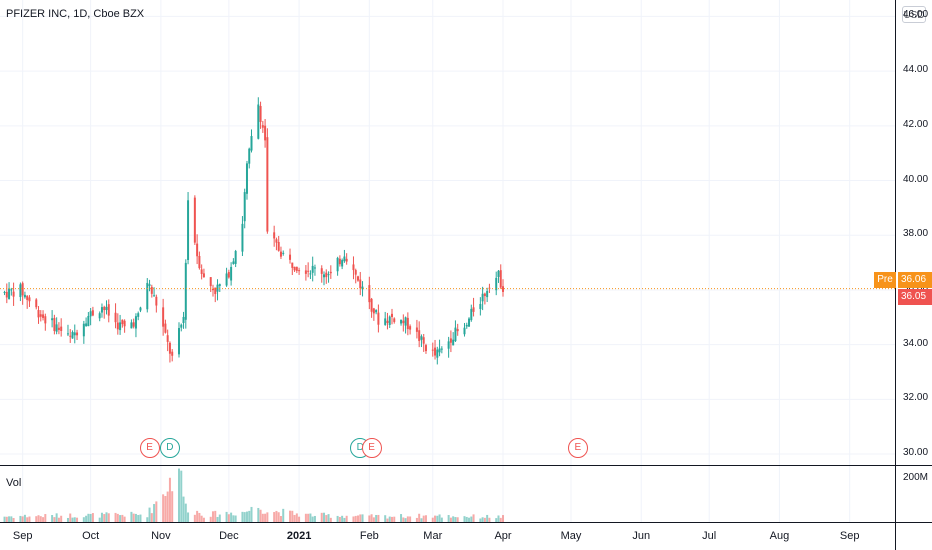 The image size is (932, 550). Describe the element at coordinates (254, 495) in the screenshot. I see `volume-bars` at that location.